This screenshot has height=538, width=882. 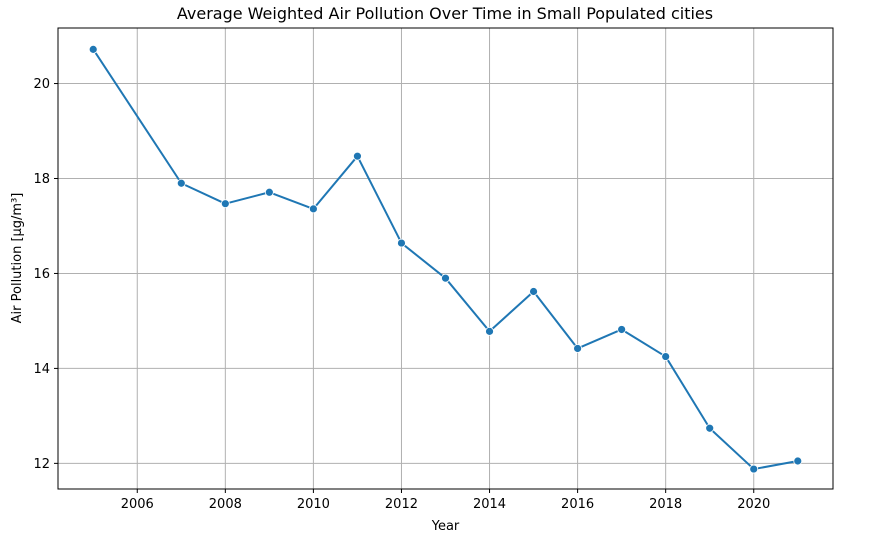 What do you see at coordinates (41, 369) in the screenshot?
I see `y-tick-label: 14` at bounding box center [41, 369].